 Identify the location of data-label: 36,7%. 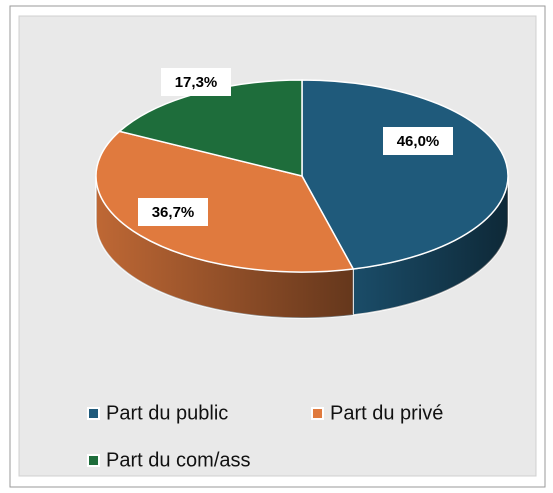
(173, 212).